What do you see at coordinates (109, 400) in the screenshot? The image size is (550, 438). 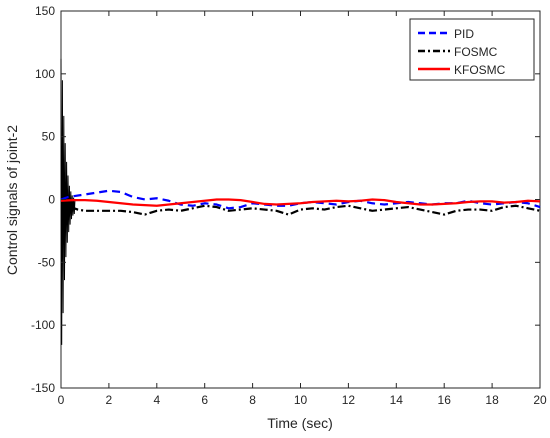 I see `x-tick-label: 2` at bounding box center [109, 400].